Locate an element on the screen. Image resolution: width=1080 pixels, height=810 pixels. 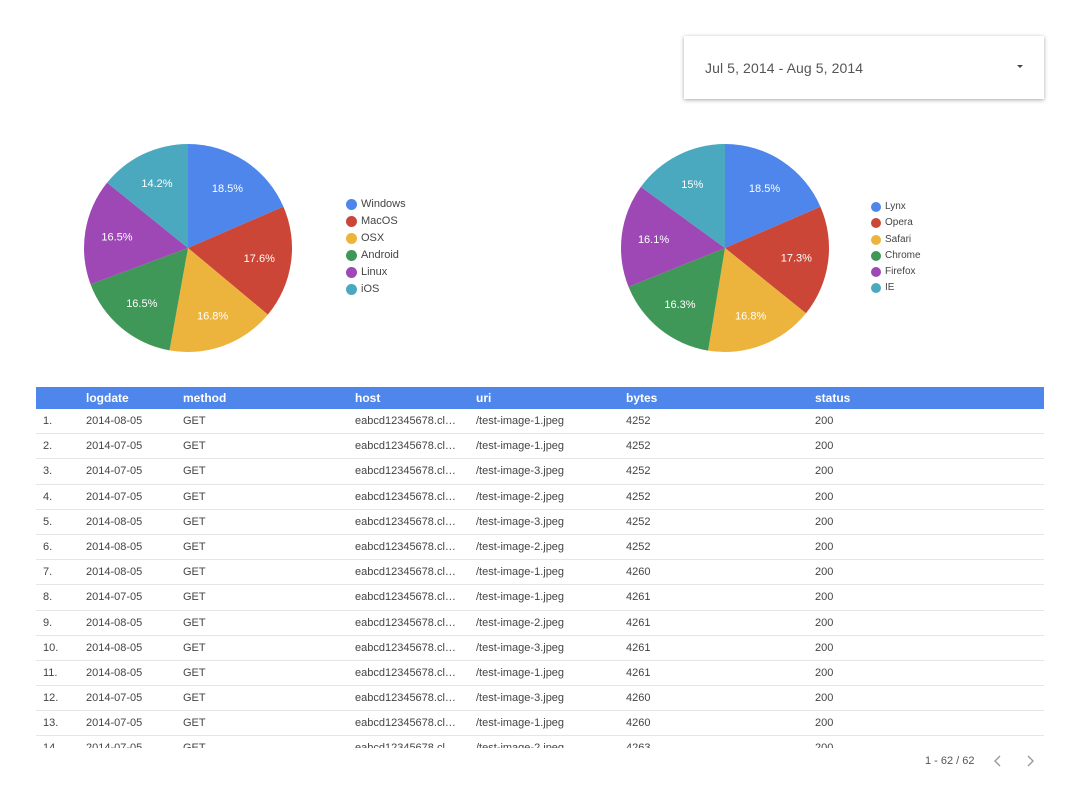
row-index: 14. is located at coordinates (63, 742).